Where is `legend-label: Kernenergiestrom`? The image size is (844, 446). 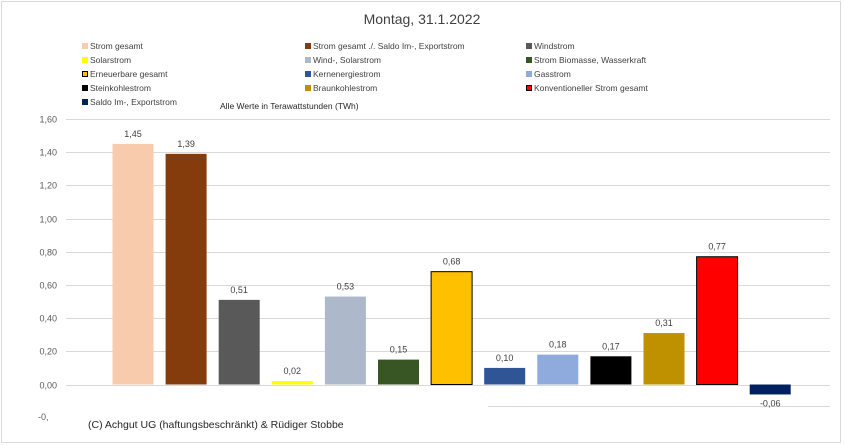 legend-label: Kernenergiestrom is located at coordinates (347, 74).